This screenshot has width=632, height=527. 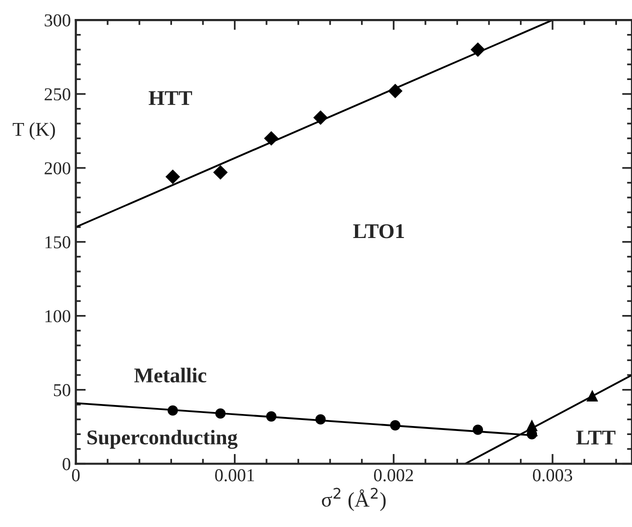 I want to click on x-tick-label: 0, so click(x=76, y=475).